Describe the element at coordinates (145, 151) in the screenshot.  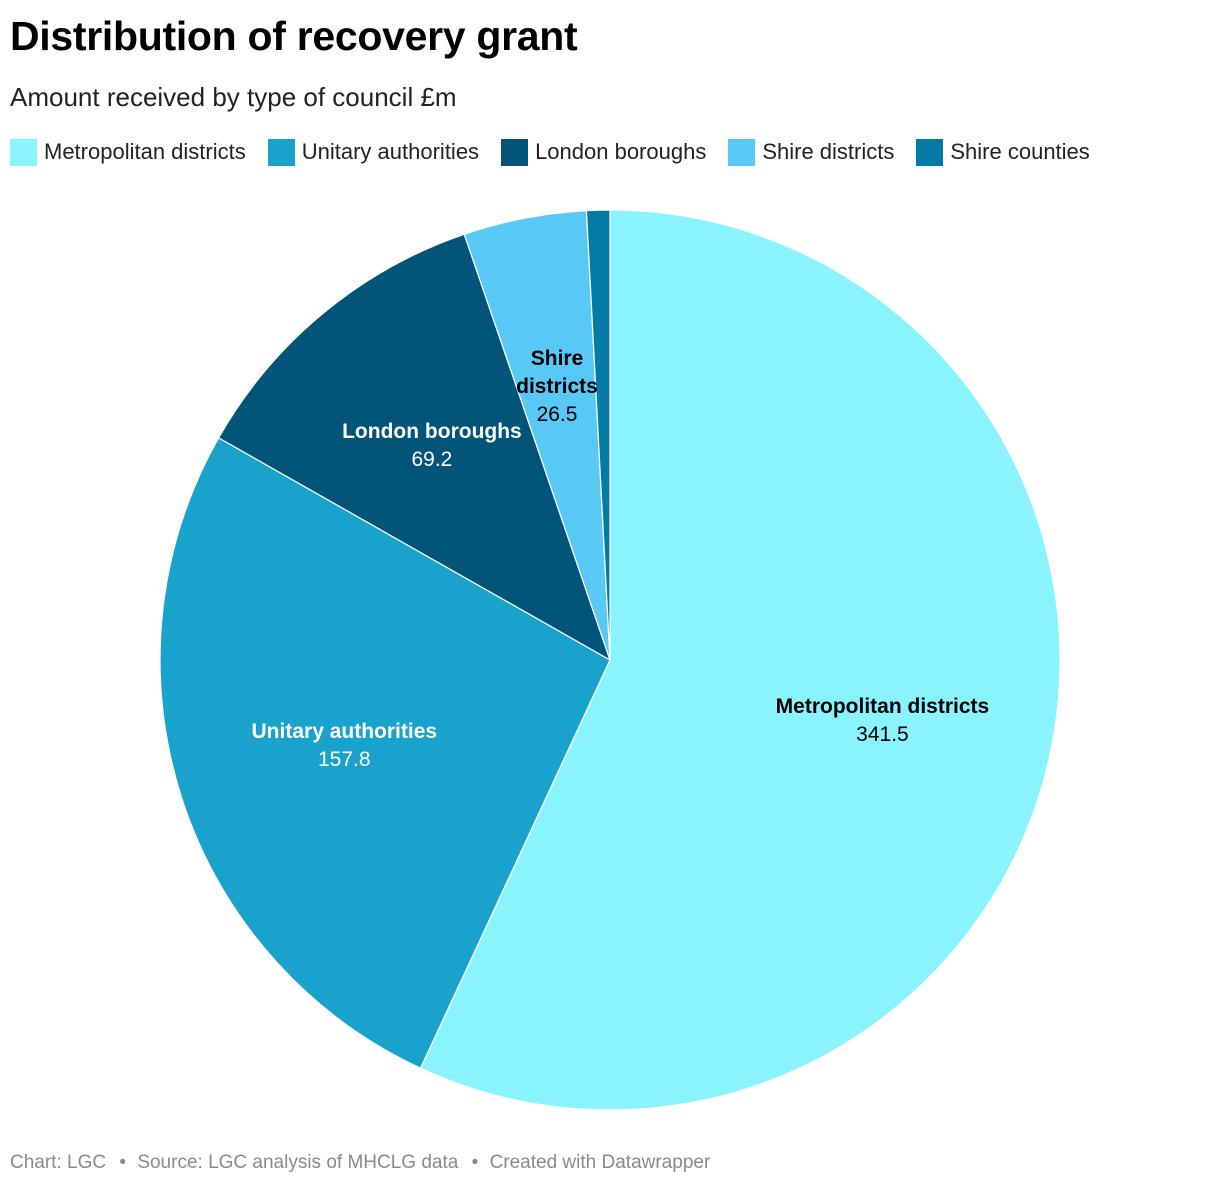
I see `legend-label: Metropolitan districts` at that location.